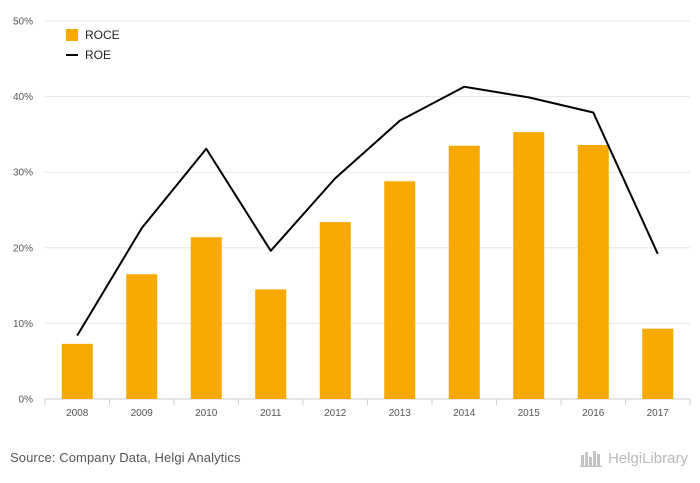 This screenshot has width=700, height=483. Describe the element at coordinates (529, 413) in the screenshot. I see `x-tick-label: 2015` at that location.